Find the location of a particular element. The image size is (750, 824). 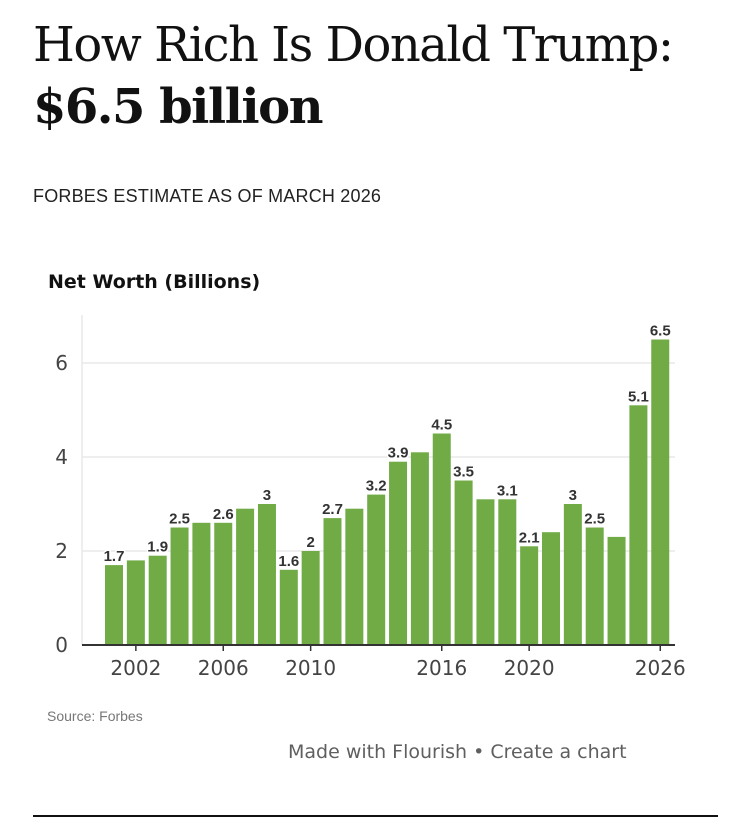

bar-2024 is located at coordinates (616, 590).